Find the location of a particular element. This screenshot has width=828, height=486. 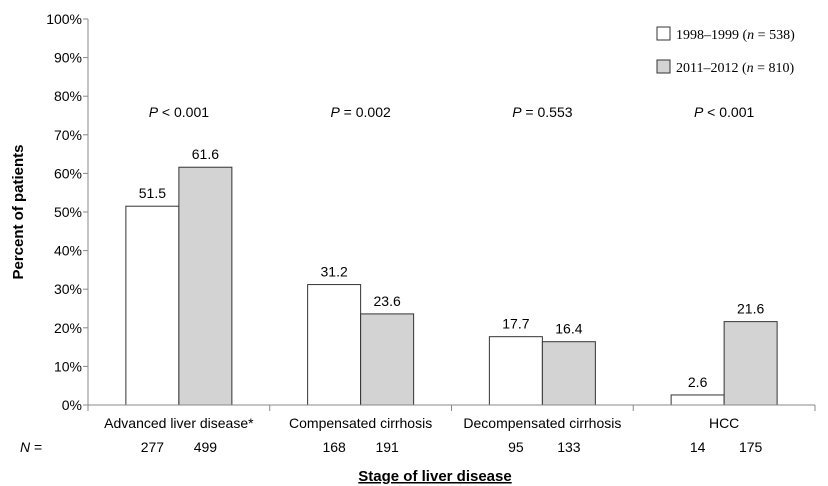

y-tick-label: 90% is located at coordinates (68, 58).